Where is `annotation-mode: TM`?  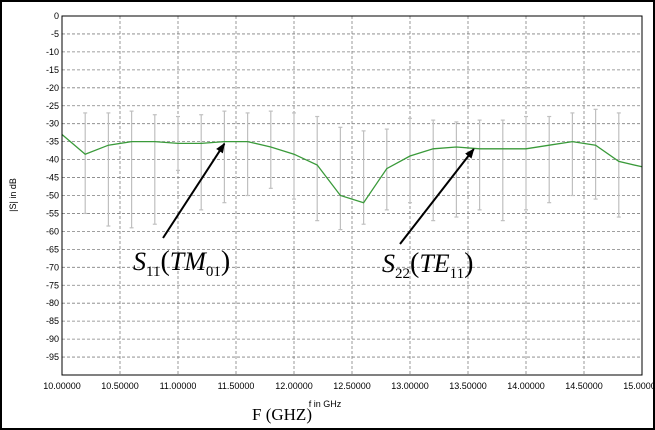 annotation-mode: TM is located at coordinates (188, 261).